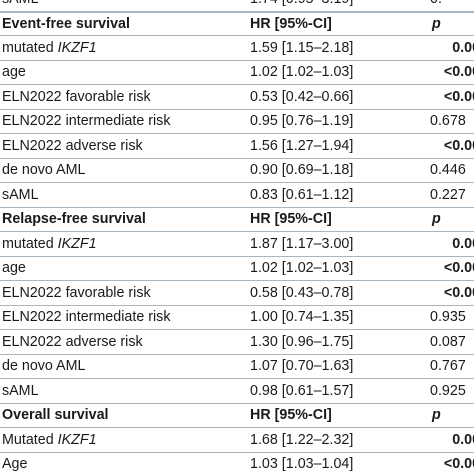 The height and width of the screenshot is (474, 474). I want to click on hazard-ratio-value: 1.68 [1.22–2.32], so click(302, 439).